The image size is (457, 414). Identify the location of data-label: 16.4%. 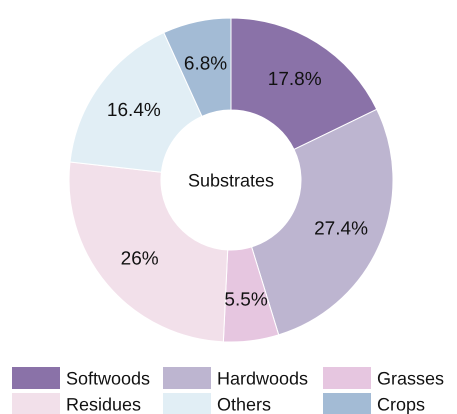
(133, 111).